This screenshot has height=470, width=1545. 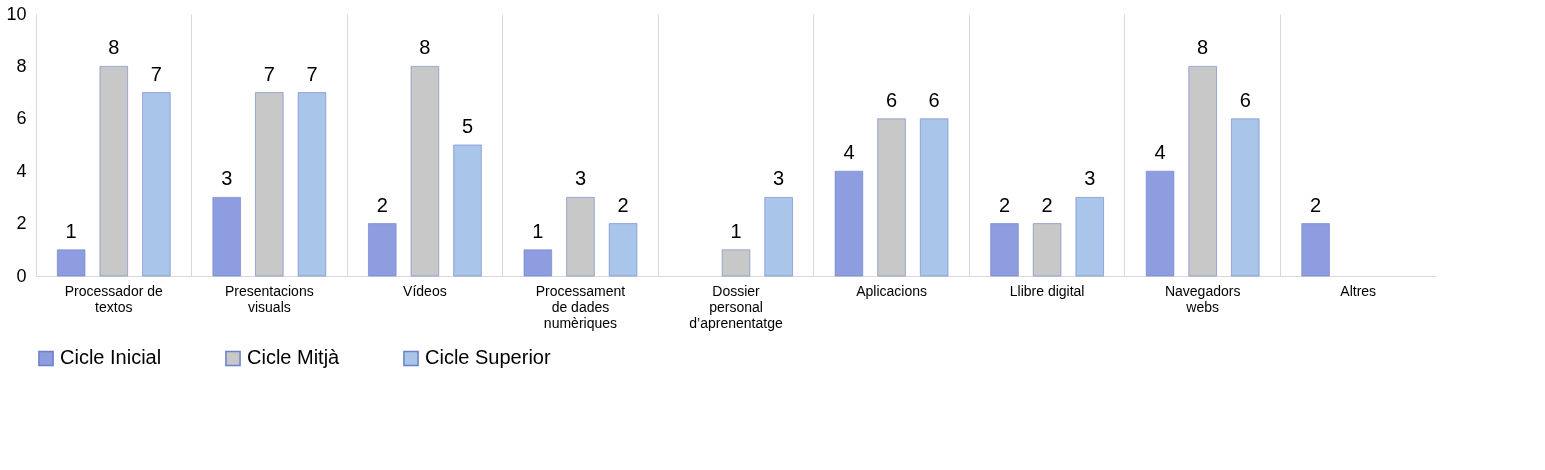 I want to click on x-tick-label: Dossier personal d’aprenentatge, so click(x=736, y=306).